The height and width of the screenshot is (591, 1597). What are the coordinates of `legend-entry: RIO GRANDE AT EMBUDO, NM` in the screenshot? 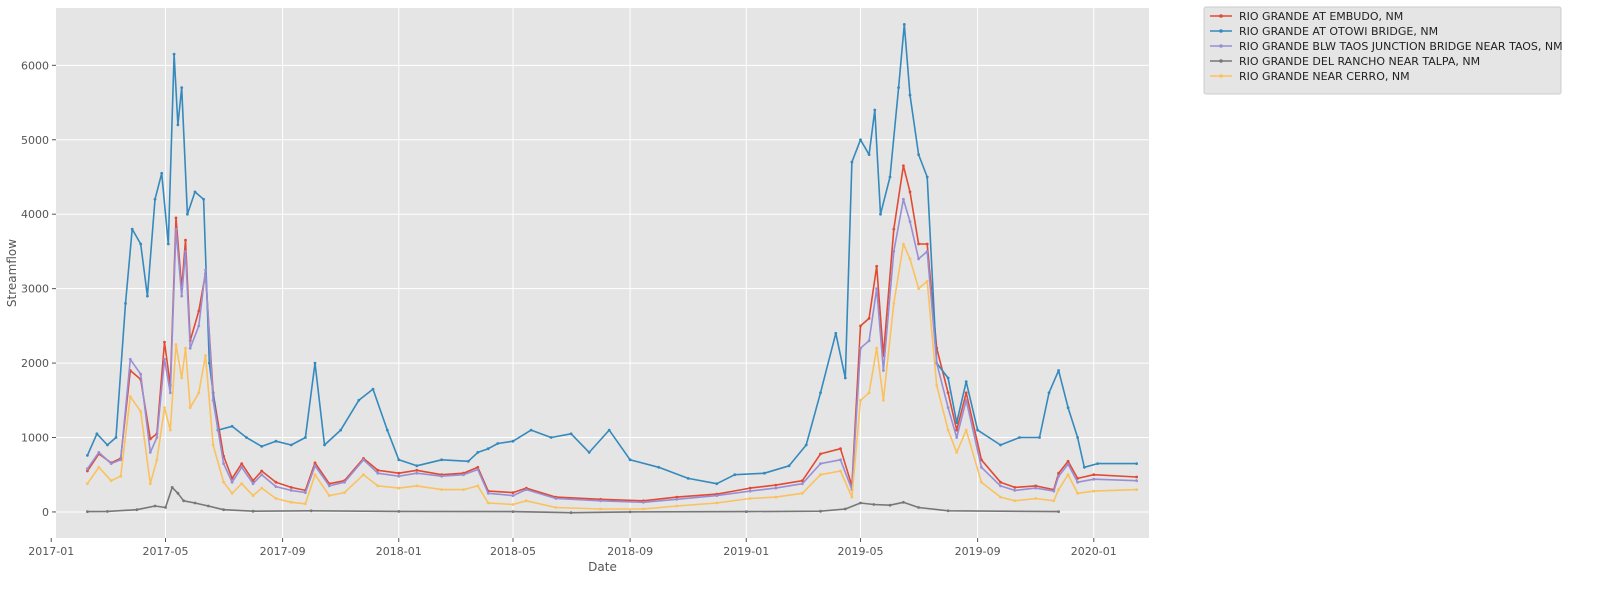 It's located at (1321, 16).